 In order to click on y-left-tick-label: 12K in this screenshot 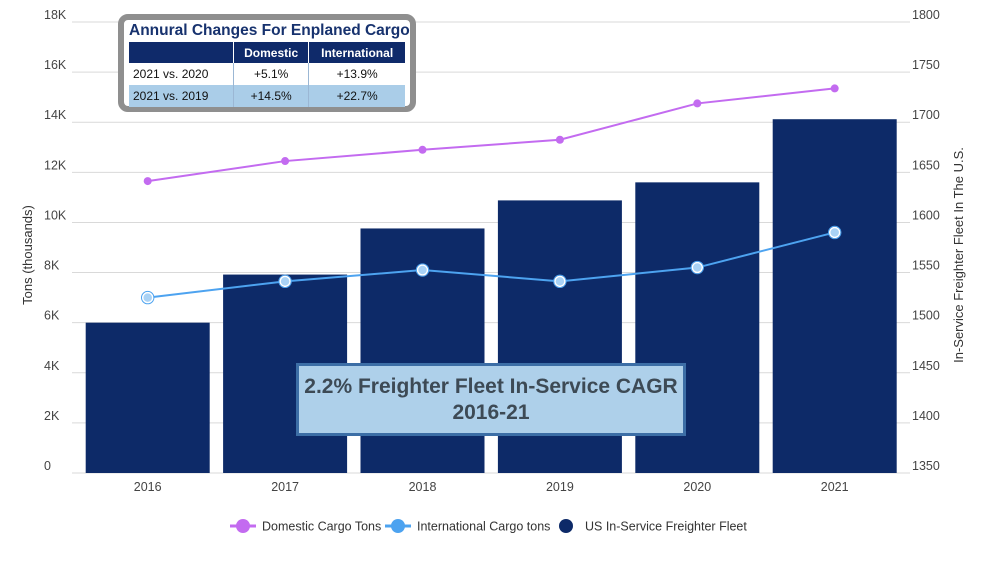, I will do `click(55, 165)`.